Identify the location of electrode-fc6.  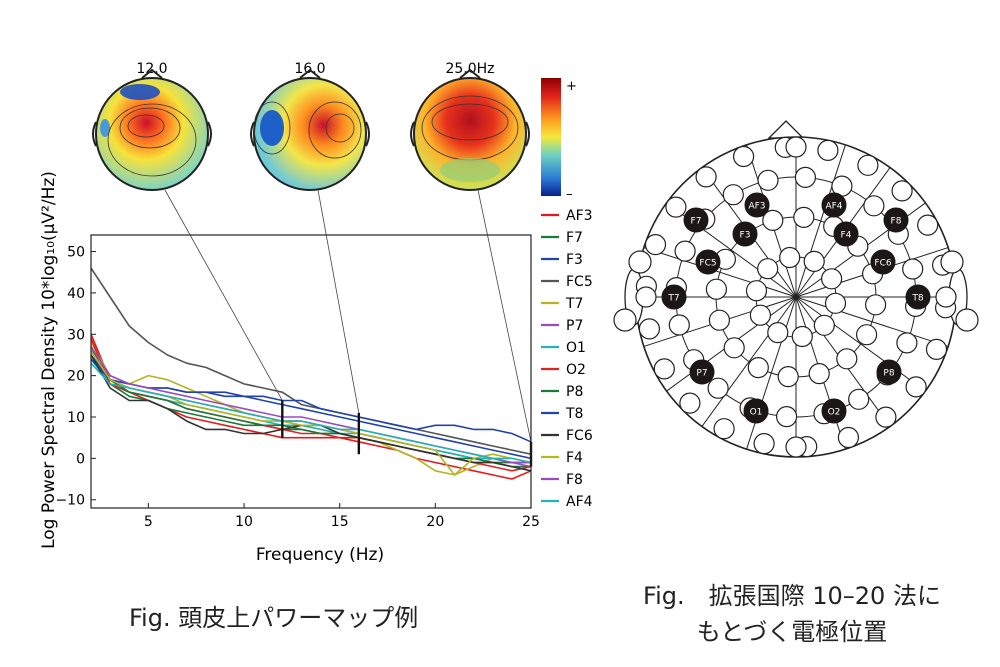
(883, 262).